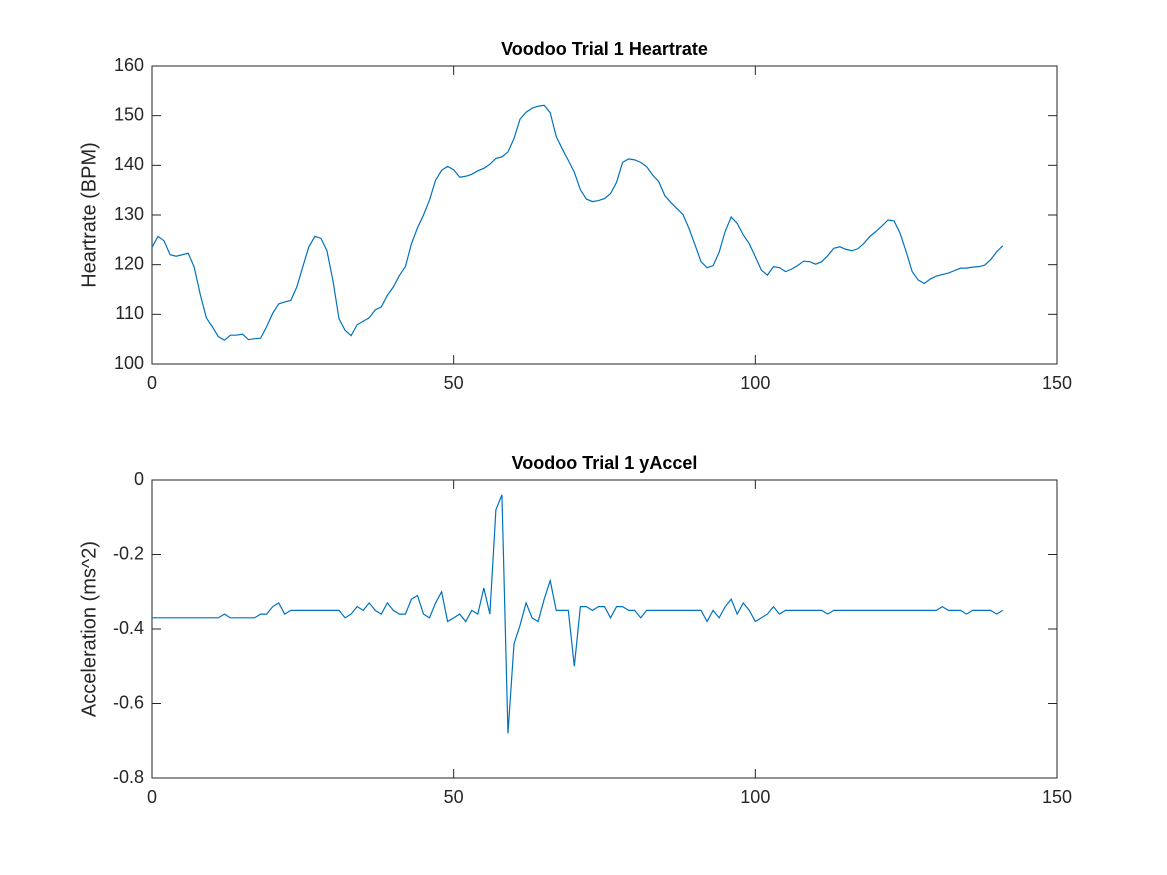 The width and height of the screenshot is (1167, 875). Describe the element at coordinates (129, 114) in the screenshot. I see `y-tick-label: 150` at that location.